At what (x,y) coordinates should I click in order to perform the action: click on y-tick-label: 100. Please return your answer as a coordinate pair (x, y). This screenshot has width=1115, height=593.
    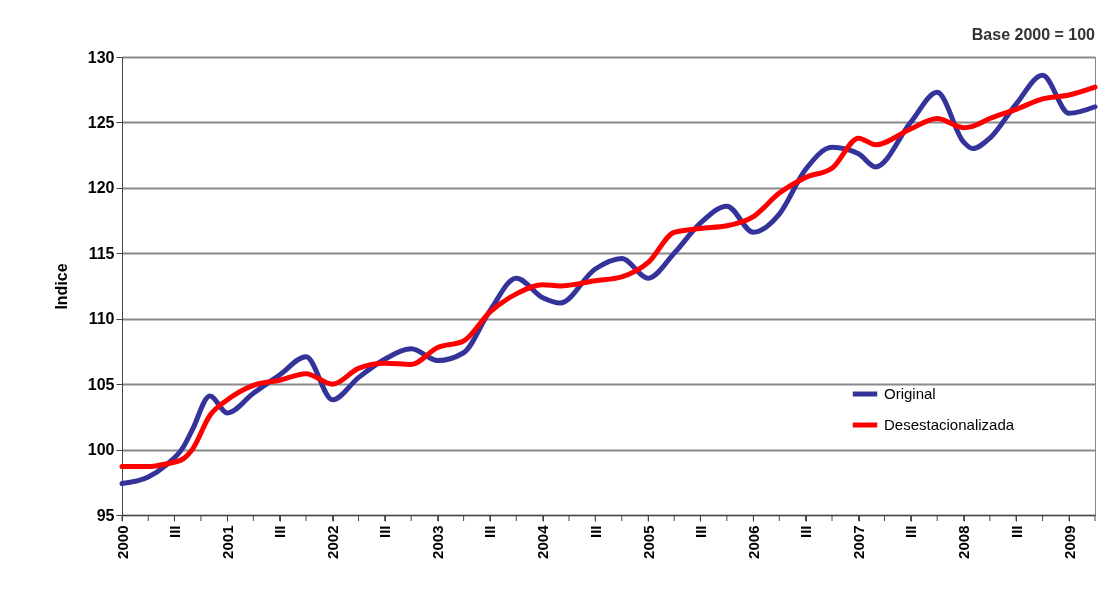
    Looking at the image, I should click on (101, 450).